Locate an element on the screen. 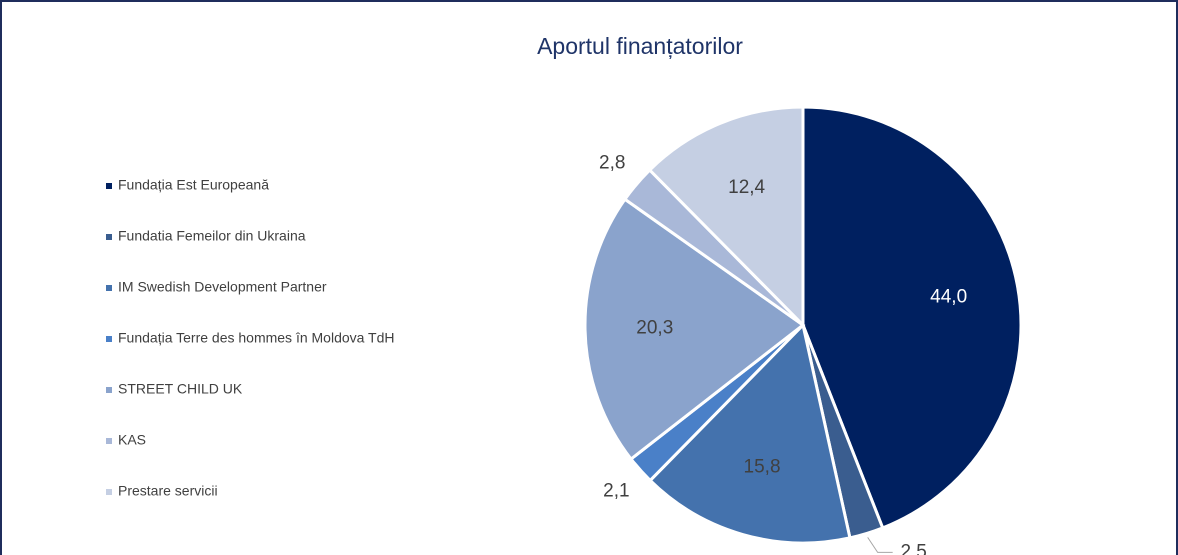 The width and height of the screenshot is (1178, 555). data-label: 2,5 is located at coordinates (913, 548).